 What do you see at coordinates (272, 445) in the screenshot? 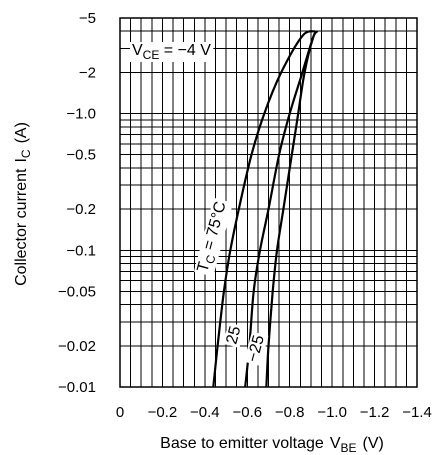
I see `x-axis-title: Base to emitter voltage VBE (V)` at bounding box center [272, 445].